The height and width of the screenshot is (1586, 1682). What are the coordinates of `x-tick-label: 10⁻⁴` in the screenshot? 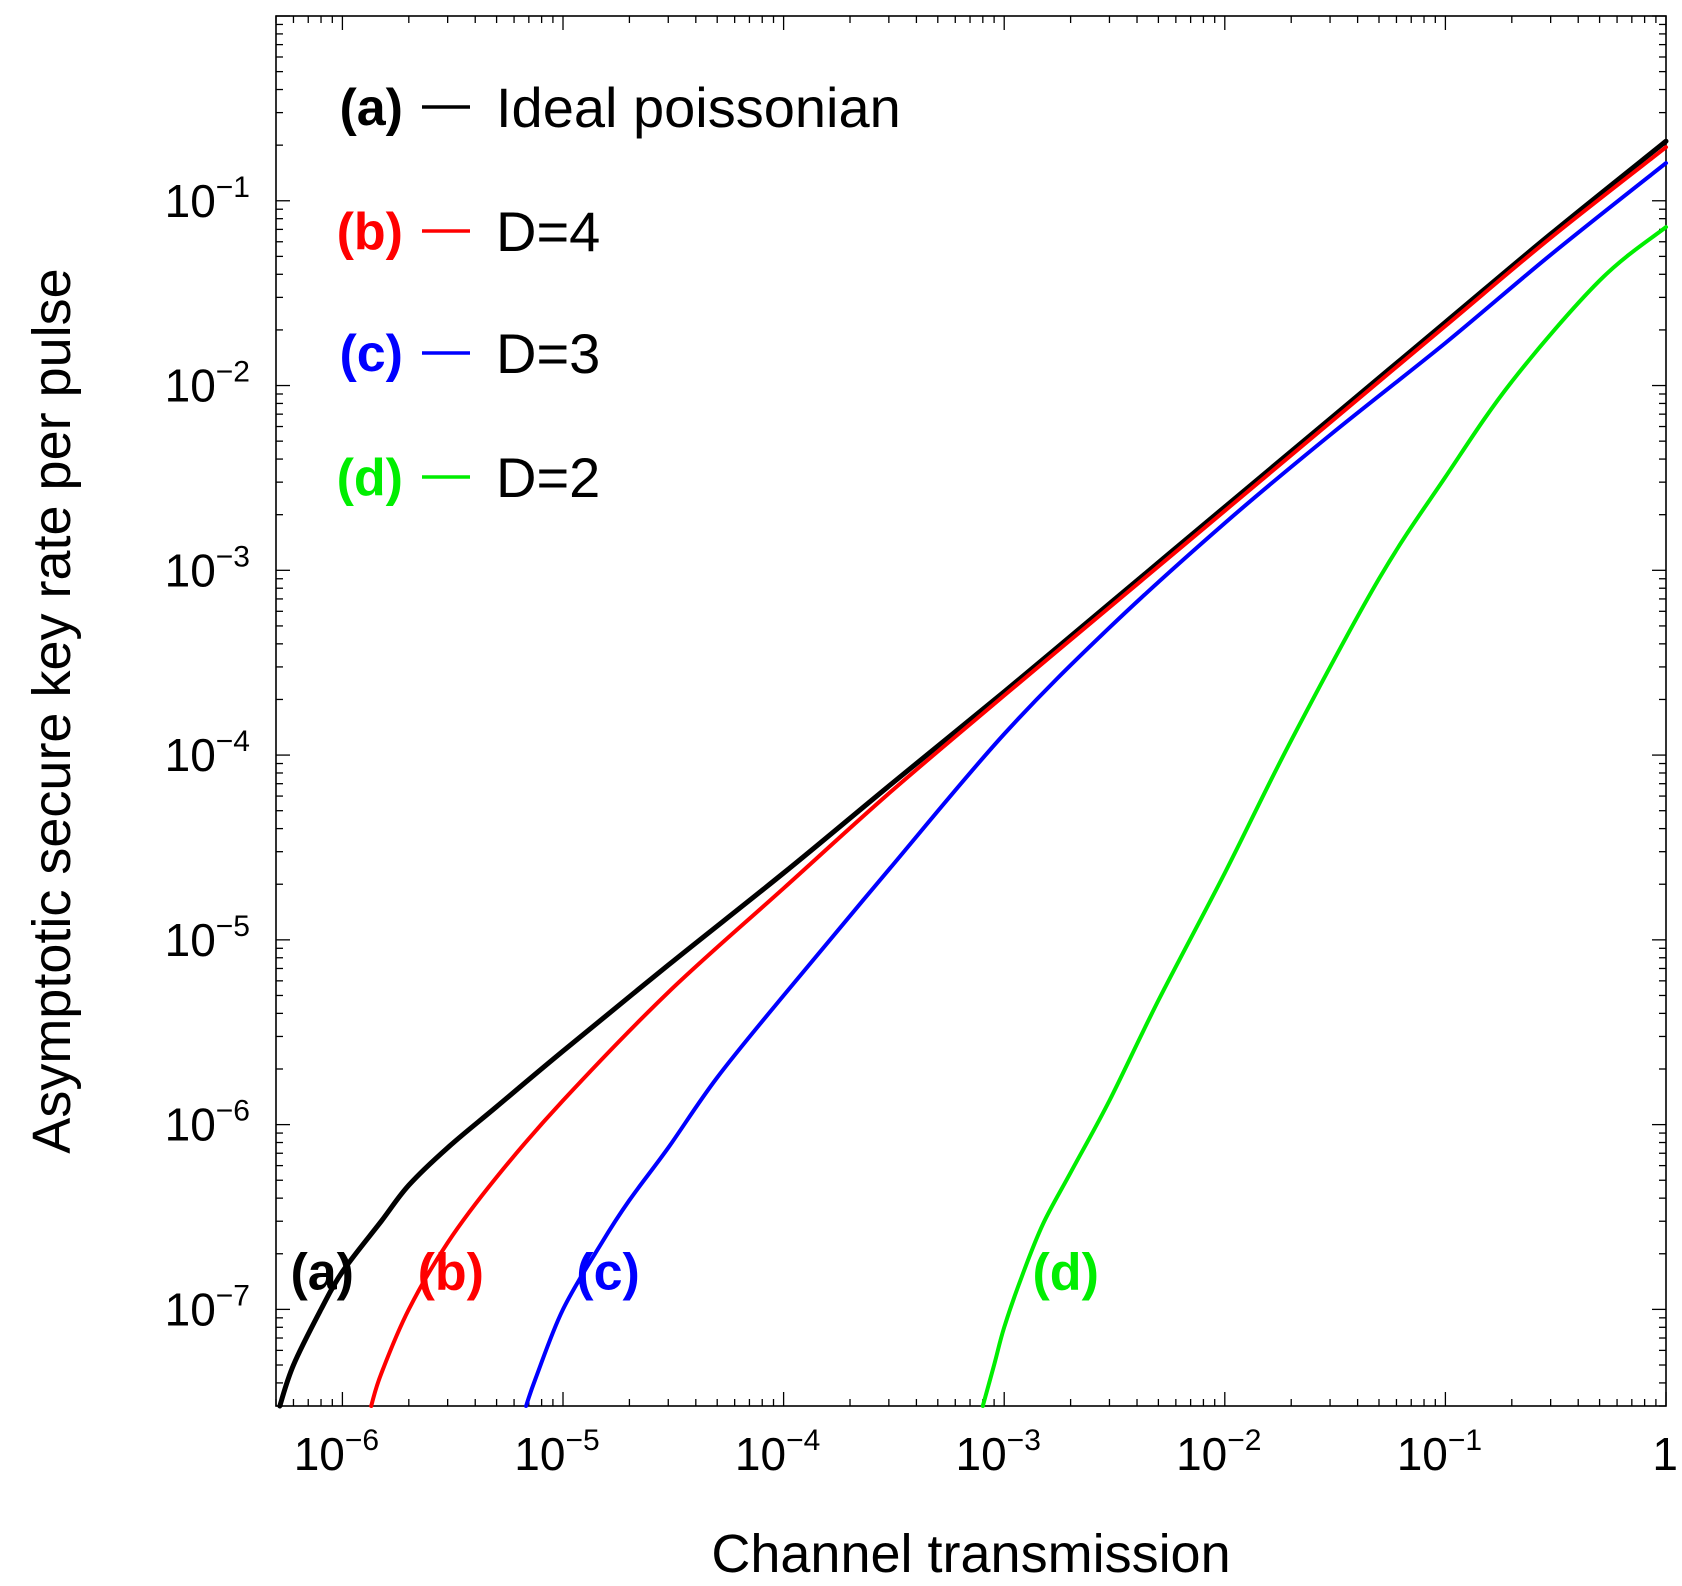 It's located at (777, 1452).